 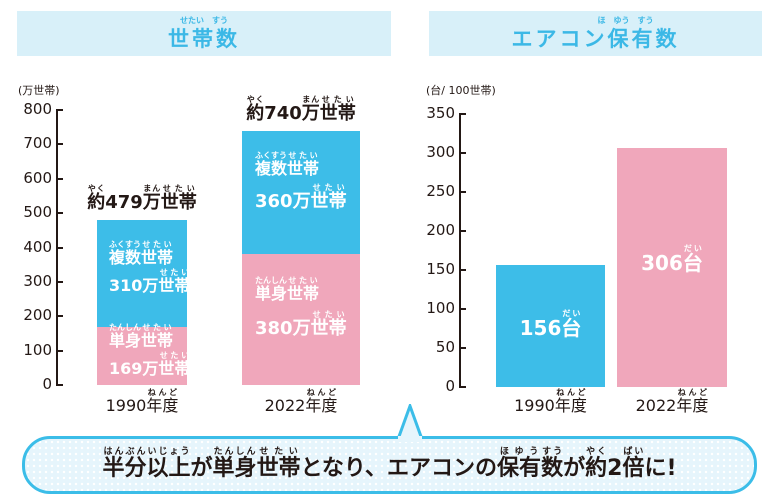 I want to click on multi-value: 310万世帯せたい, so click(x=149, y=281).